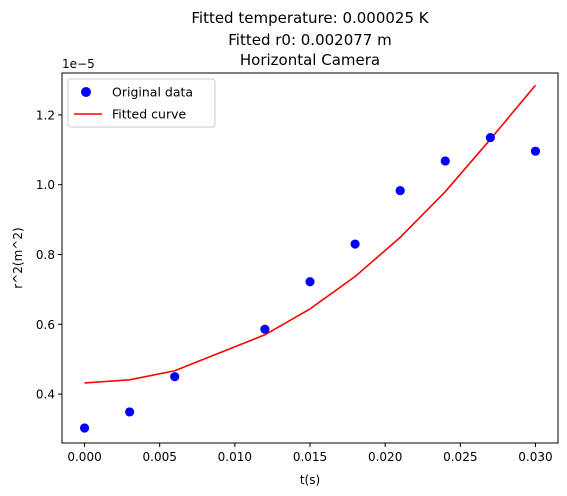 The height and width of the screenshot is (496, 567). Describe the element at coordinates (310, 480) in the screenshot. I see `x-axis-label: t(s)` at that location.